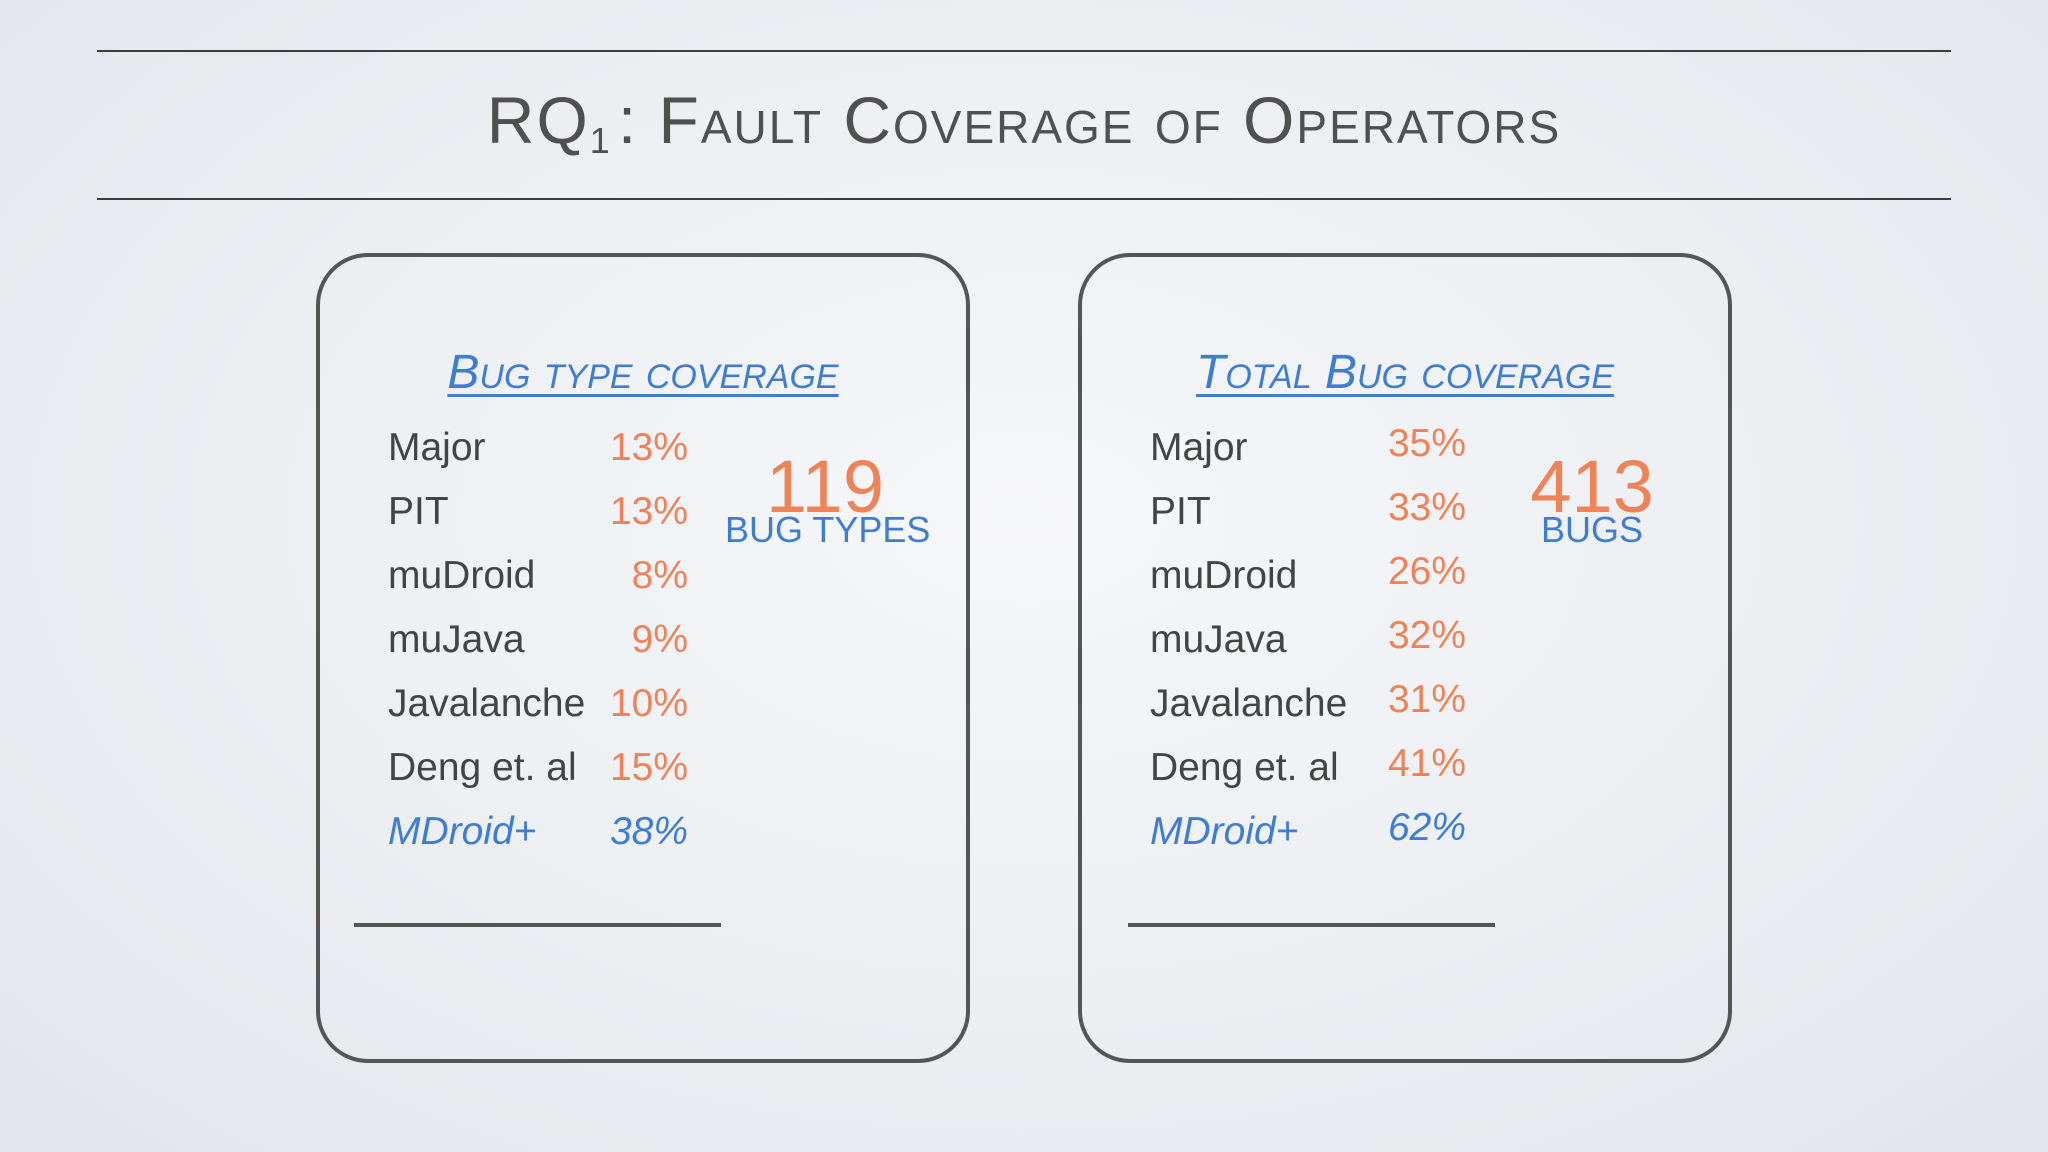 This screenshot has width=2048, height=1152. Describe the element at coordinates (1592, 486) in the screenshot. I see `total-bug-count: 413` at that location.